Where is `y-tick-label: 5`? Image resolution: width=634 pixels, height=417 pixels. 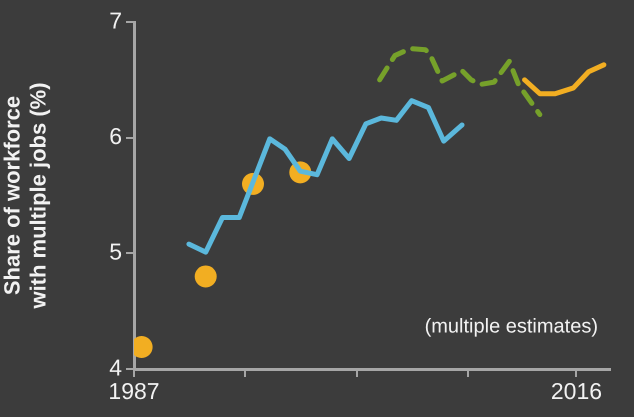 y-tick-label: 5 is located at coordinates (115, 251).